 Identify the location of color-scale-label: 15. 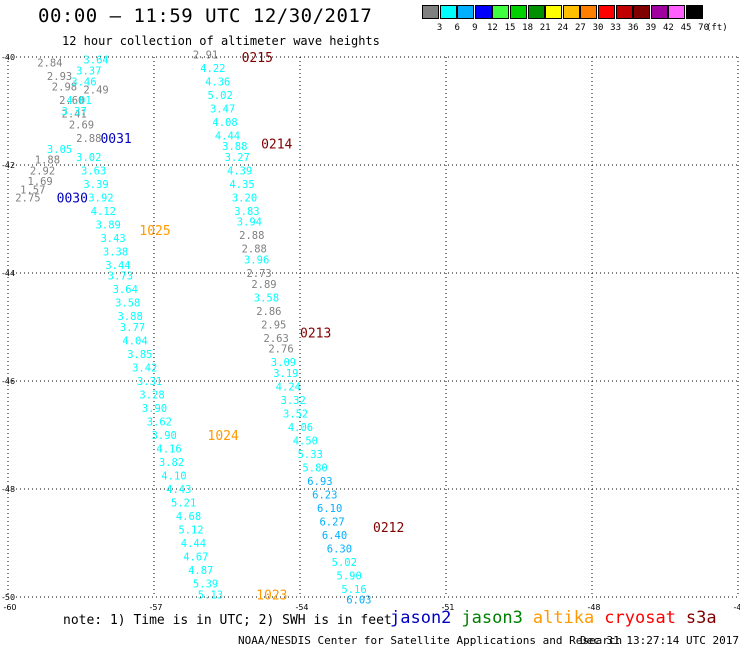
(510, 28).